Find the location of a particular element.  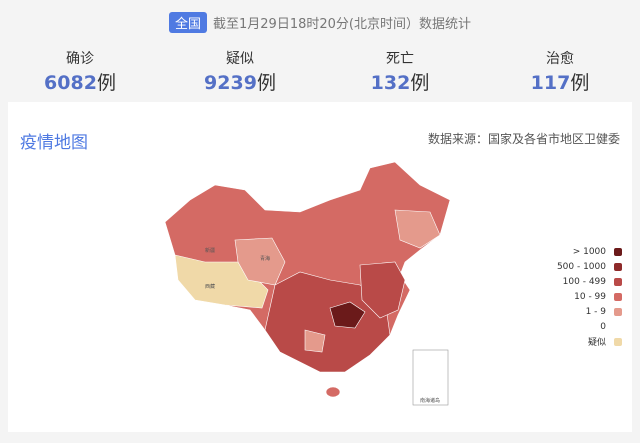

map-title: 疫情地图 is located at coordinates (54, 143).